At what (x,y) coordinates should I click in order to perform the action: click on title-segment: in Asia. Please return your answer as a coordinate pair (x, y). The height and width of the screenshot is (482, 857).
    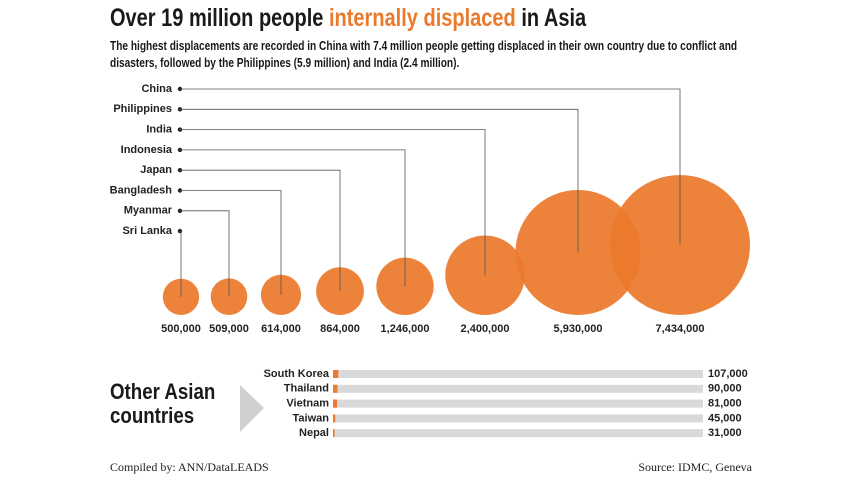
    Looking at the image, I should click on (554, 18).